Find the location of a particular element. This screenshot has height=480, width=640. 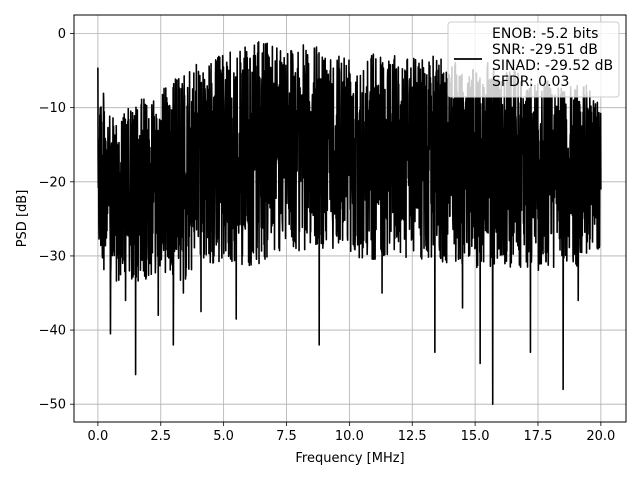

y-tick-label: −10 is located at coordinates (52, 108).